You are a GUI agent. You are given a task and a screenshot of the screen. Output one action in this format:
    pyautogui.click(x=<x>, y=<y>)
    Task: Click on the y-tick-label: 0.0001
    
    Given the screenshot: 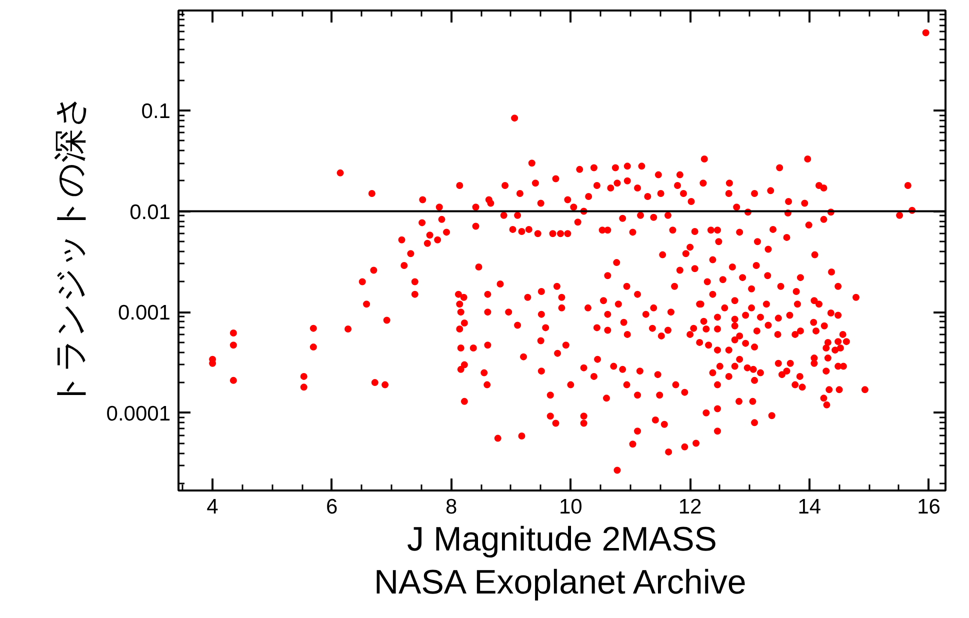 What is the action you would take?
    pyautogui.click(x=138, y=414)
    